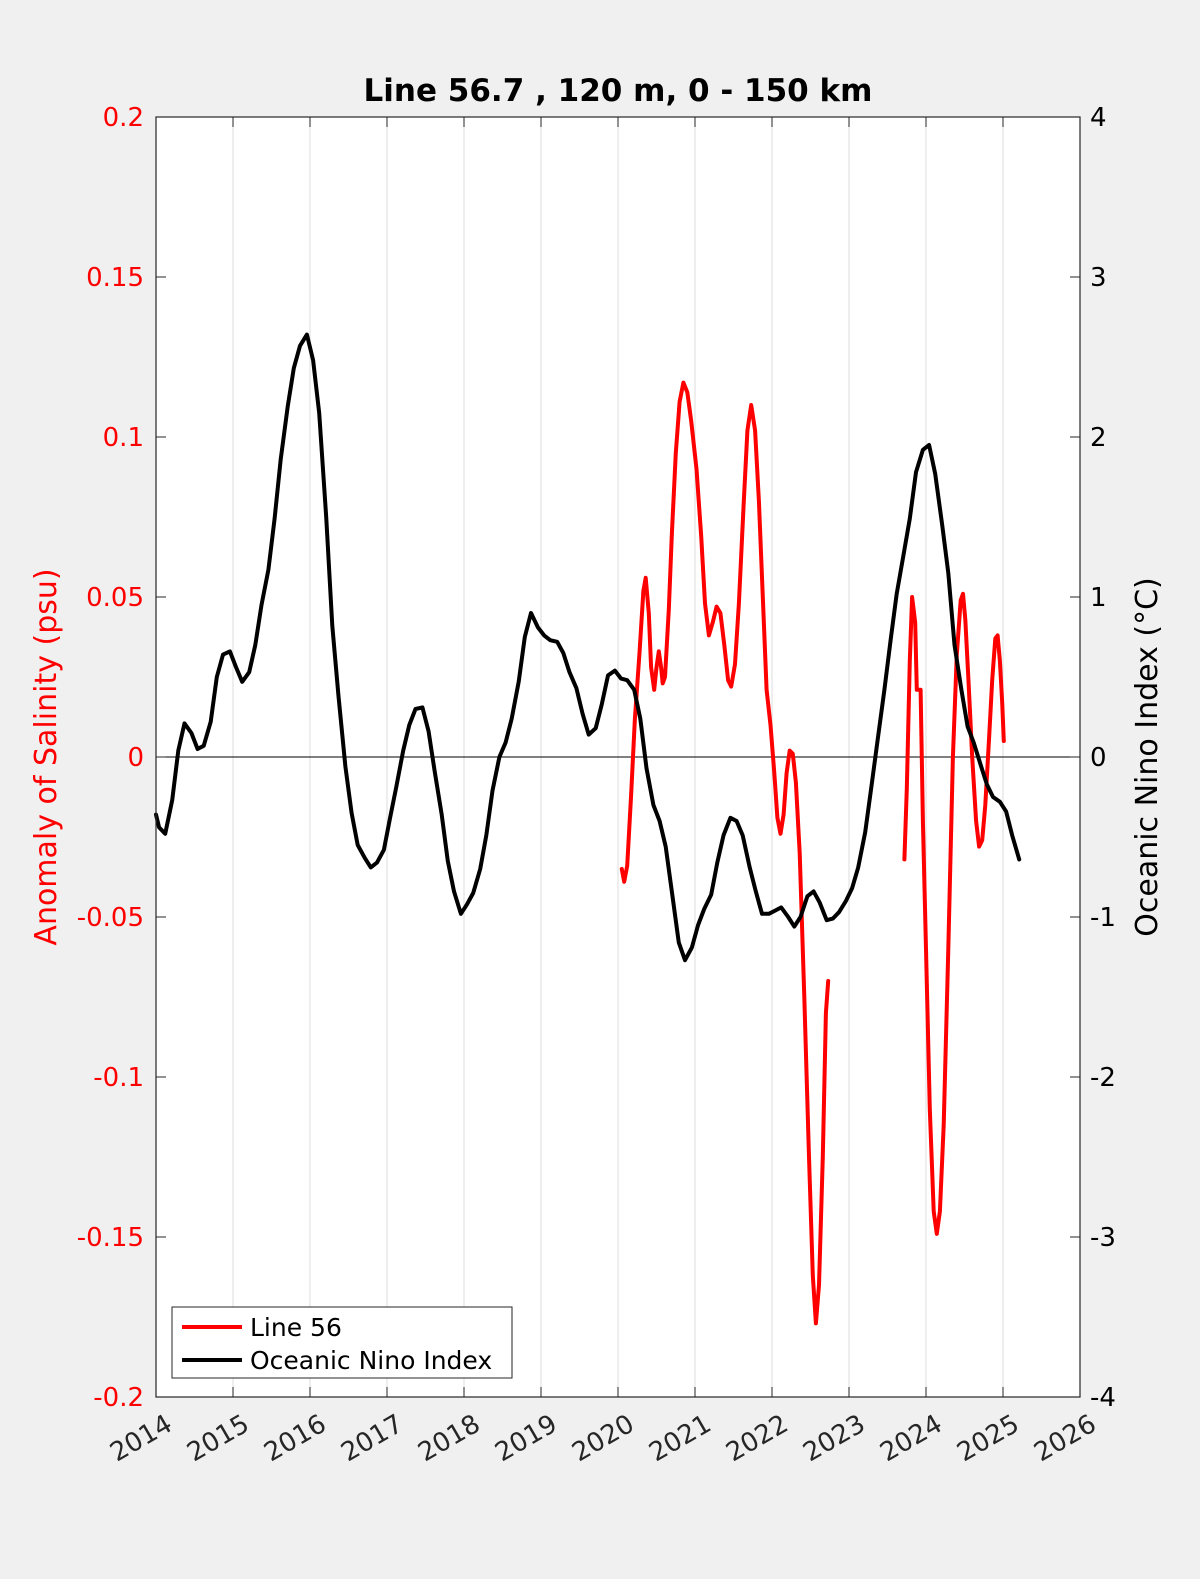 The image size is (1200, 1579). Describe the element at coordinates (1147, 757) in the screenshot. I see `y-axis-right-label: Oceanic Nino Index (°C)` at that location.